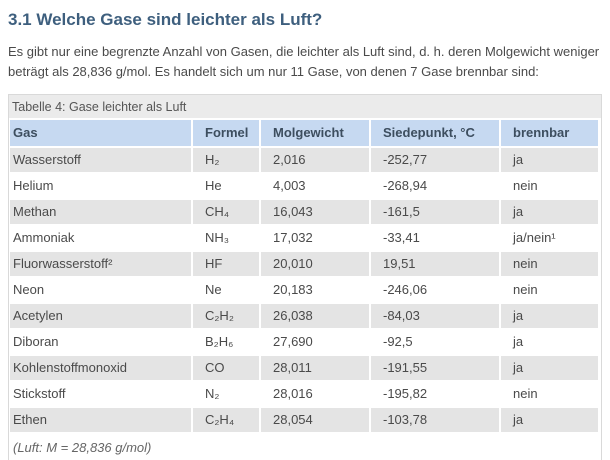 The image size is (610, 460). What do you see at coordinates (165, 19) in the screenshot?
I see `page-title: 3.1 Welche Gase sind leichter als Luft?` at bounding box center [165, 19].